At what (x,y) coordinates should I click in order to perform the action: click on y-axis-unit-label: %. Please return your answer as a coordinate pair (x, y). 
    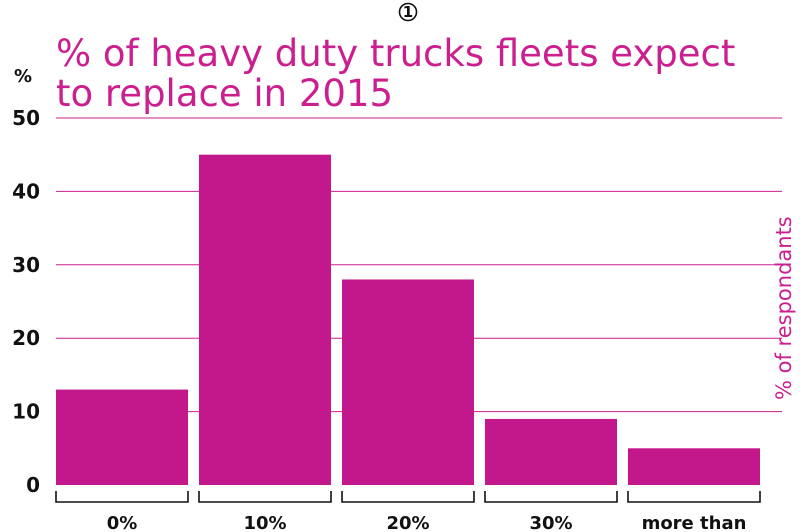
    Looking at the image, I should click on (23, 76).